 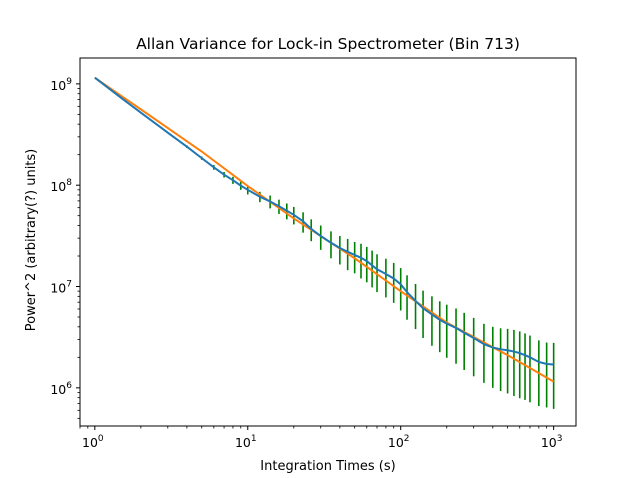 I want to click on y-tick-label: 109, so click(x=61, y=85).